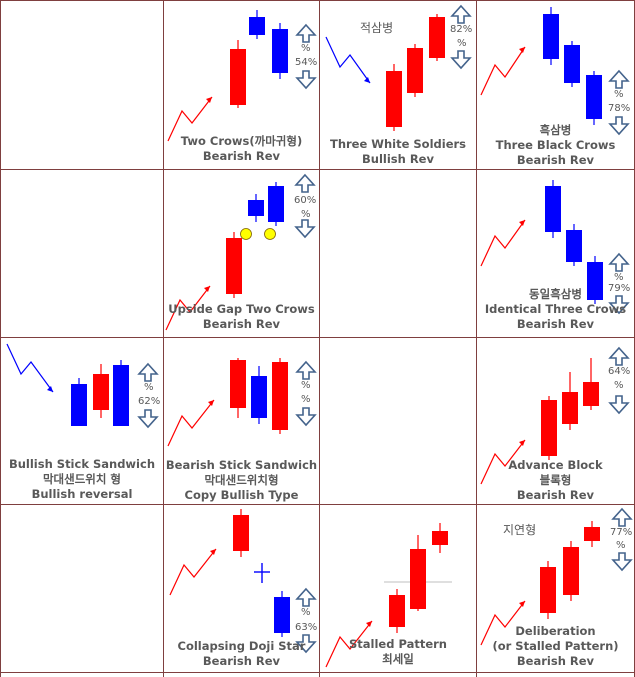  Describe the element at coordinates (241, 465) in the screenshot. I see `label-line-1: Bearish Stick Sandwich` at that location.